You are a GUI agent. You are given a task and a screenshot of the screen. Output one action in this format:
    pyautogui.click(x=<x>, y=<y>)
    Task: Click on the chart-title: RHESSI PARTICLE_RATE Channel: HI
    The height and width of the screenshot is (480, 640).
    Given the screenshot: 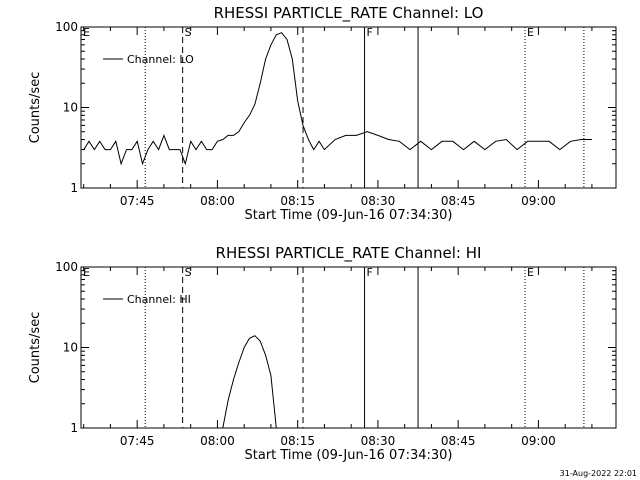 What is the action you would take?
    pyautogui.click(x=349, y=253)
    